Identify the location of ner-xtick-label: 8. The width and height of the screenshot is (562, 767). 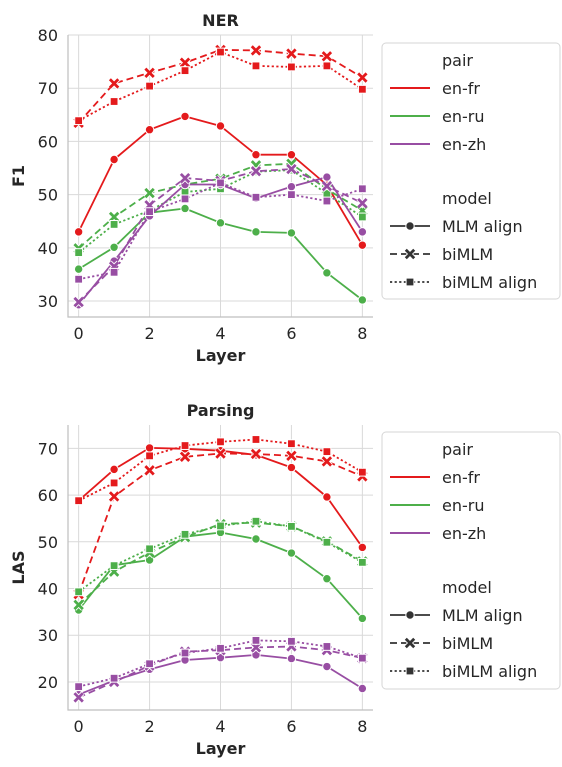
(362, 333).